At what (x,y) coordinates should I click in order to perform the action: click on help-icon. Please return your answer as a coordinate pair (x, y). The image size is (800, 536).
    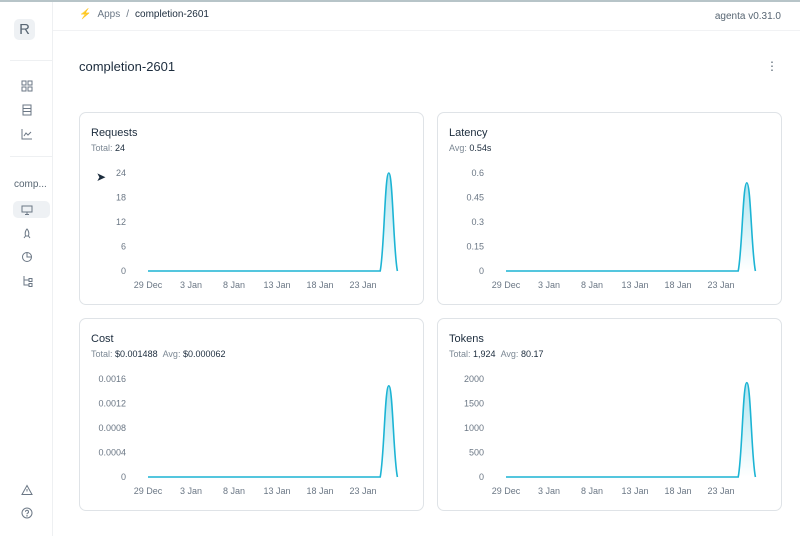
    Looking at the image, I should click on (27, 513).